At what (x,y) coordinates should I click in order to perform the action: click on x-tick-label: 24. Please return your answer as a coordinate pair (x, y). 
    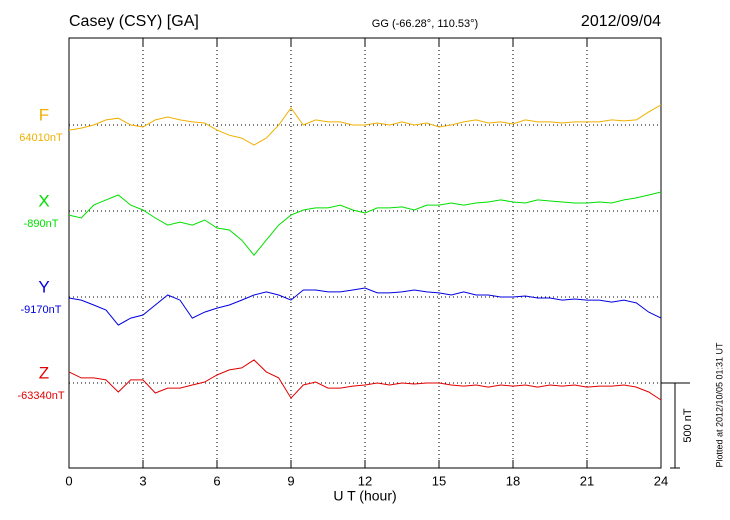
    Looking at the image, I should click on (661, 480).